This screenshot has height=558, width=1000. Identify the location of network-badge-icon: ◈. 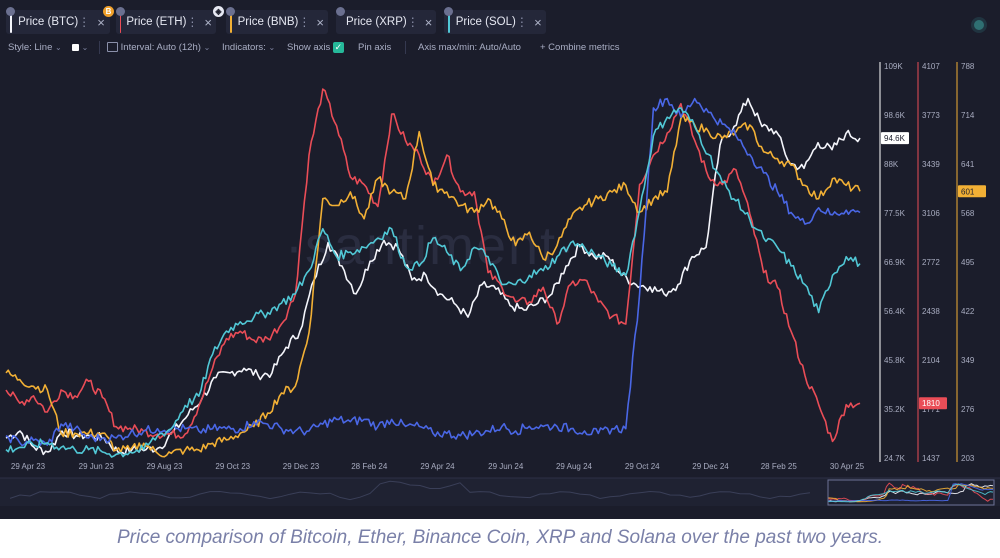
(218, 11).